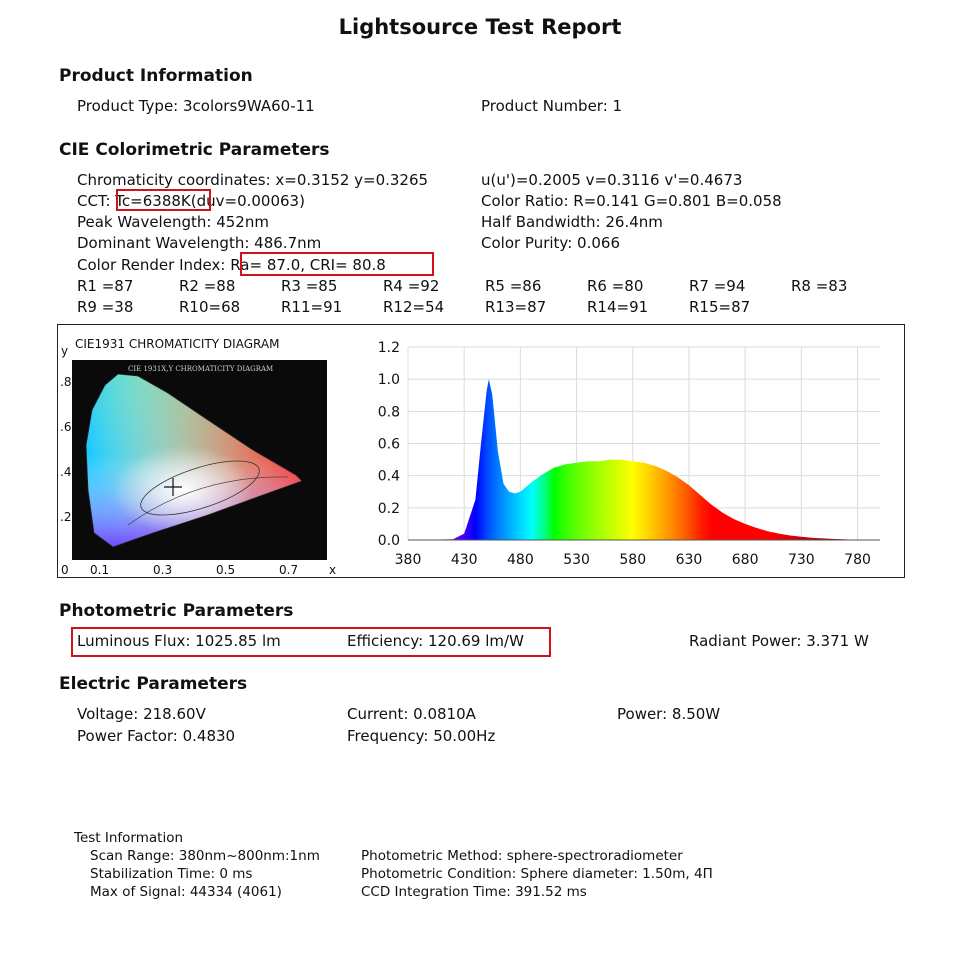 The width and height of the screenshot is (960, 959). What do you see at coordinates (745, 560) in the screenshot?
I see `x-tick-label: 680` at bounding box center [745, 560].